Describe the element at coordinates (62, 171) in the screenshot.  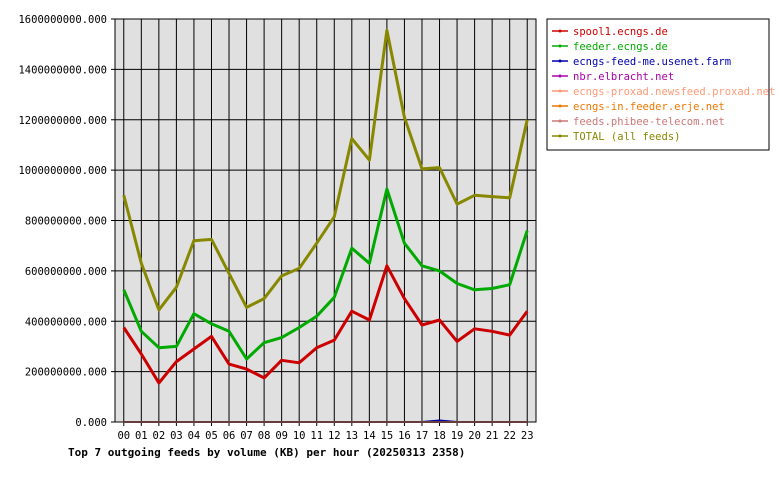
I see `y-tick-label: 1000000000.000` at that location.